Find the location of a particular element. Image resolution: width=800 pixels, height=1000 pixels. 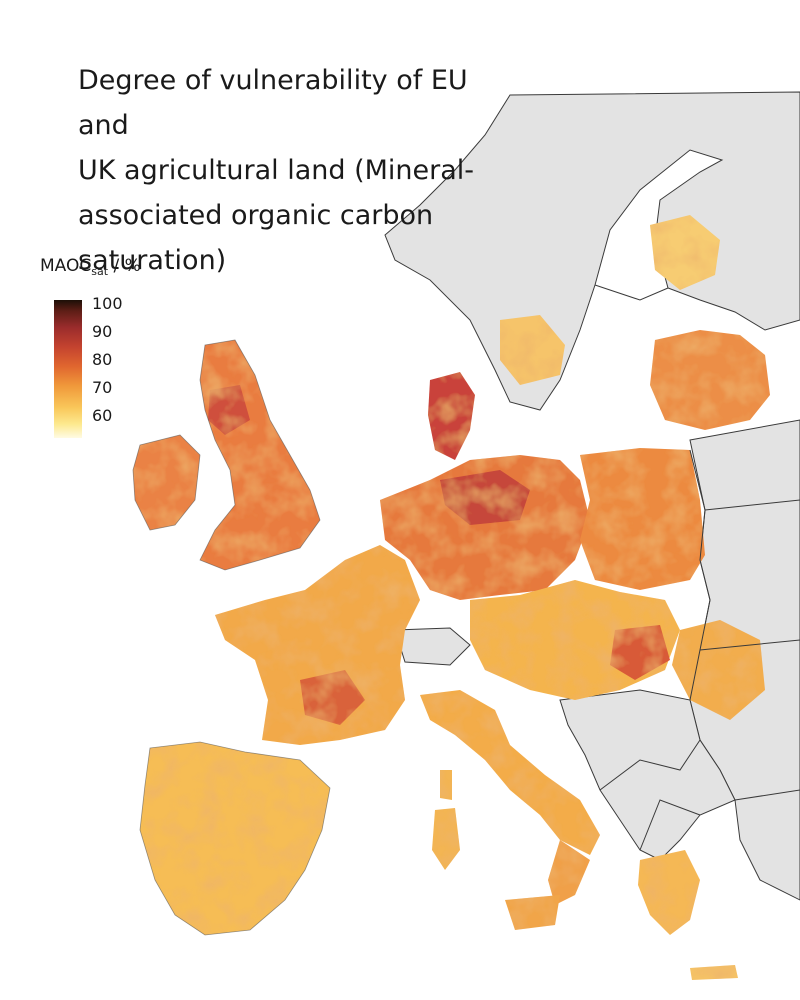

balkan-land is located at coordinates (647, 775).